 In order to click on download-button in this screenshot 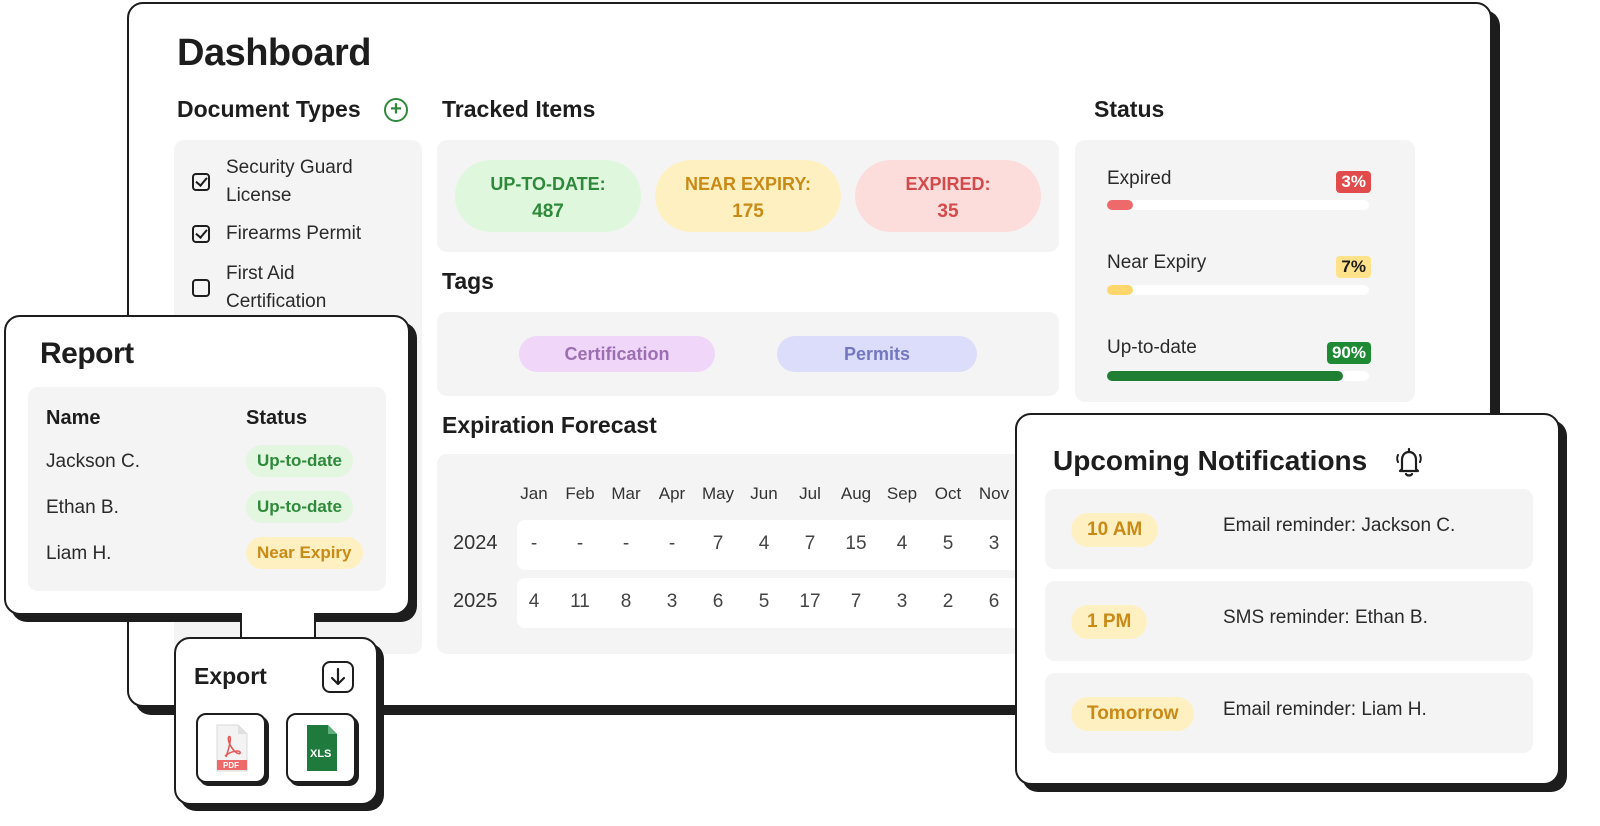, I will do `click(338, 677)`.